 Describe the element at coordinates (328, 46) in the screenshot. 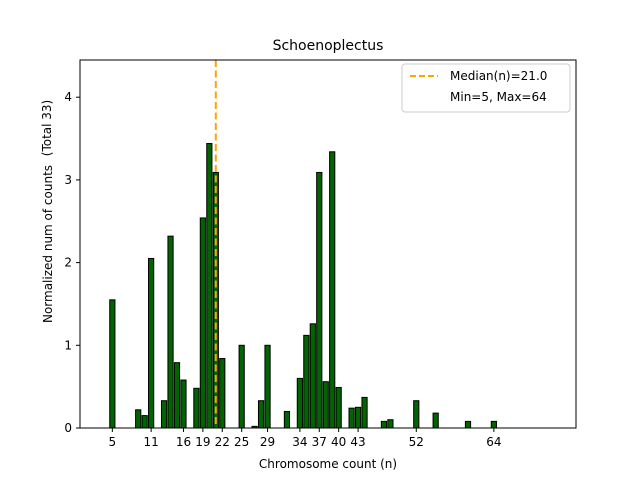

I see `chart-title: Schoenoplectus` at that location.